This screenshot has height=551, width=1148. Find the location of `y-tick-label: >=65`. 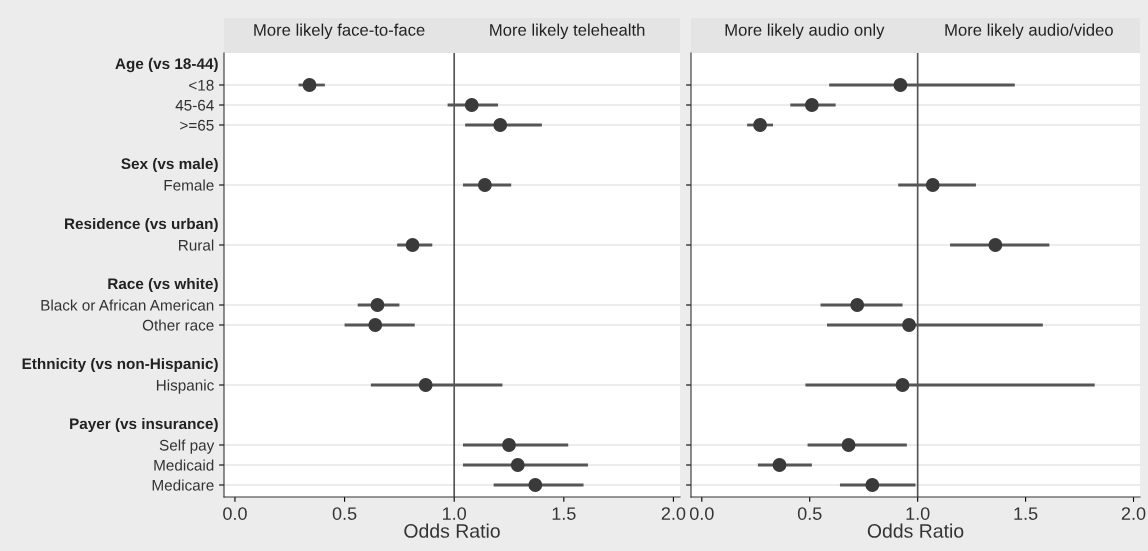

y-tick-label: >=65 is located at coordinates (197, 125).